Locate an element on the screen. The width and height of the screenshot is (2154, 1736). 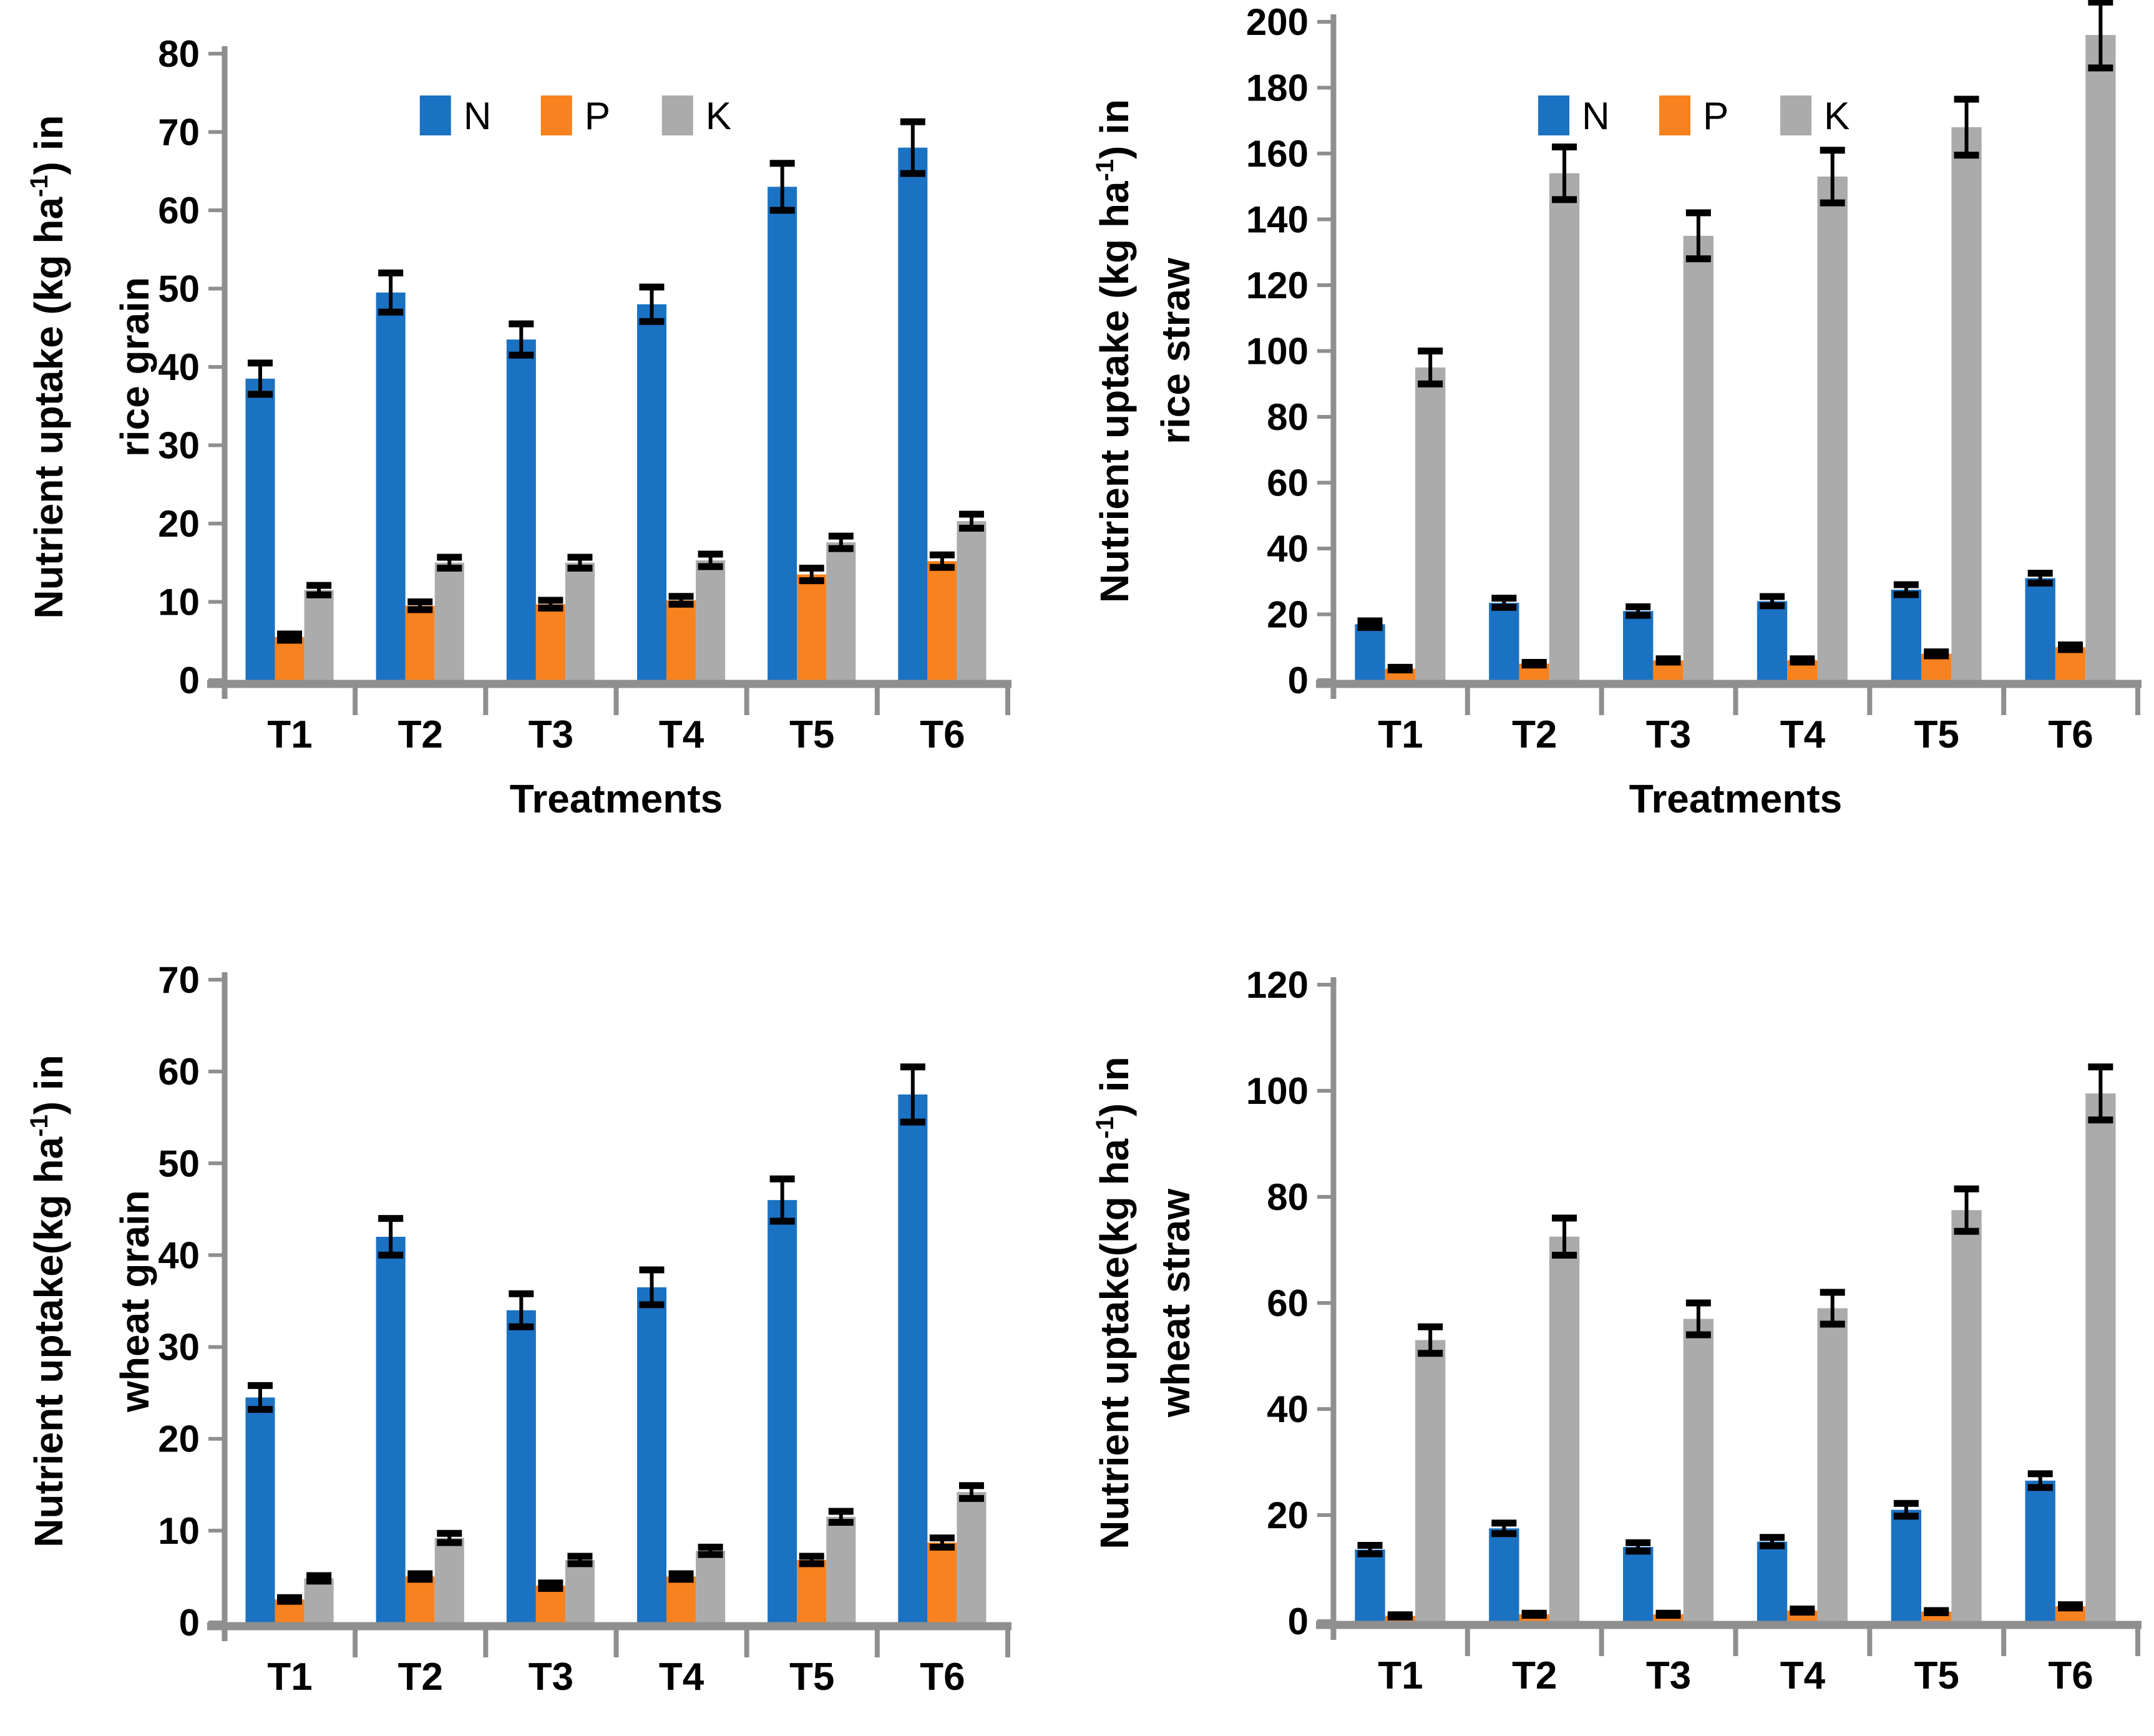
bar-P-T1 is located at coordinates (290, 660).